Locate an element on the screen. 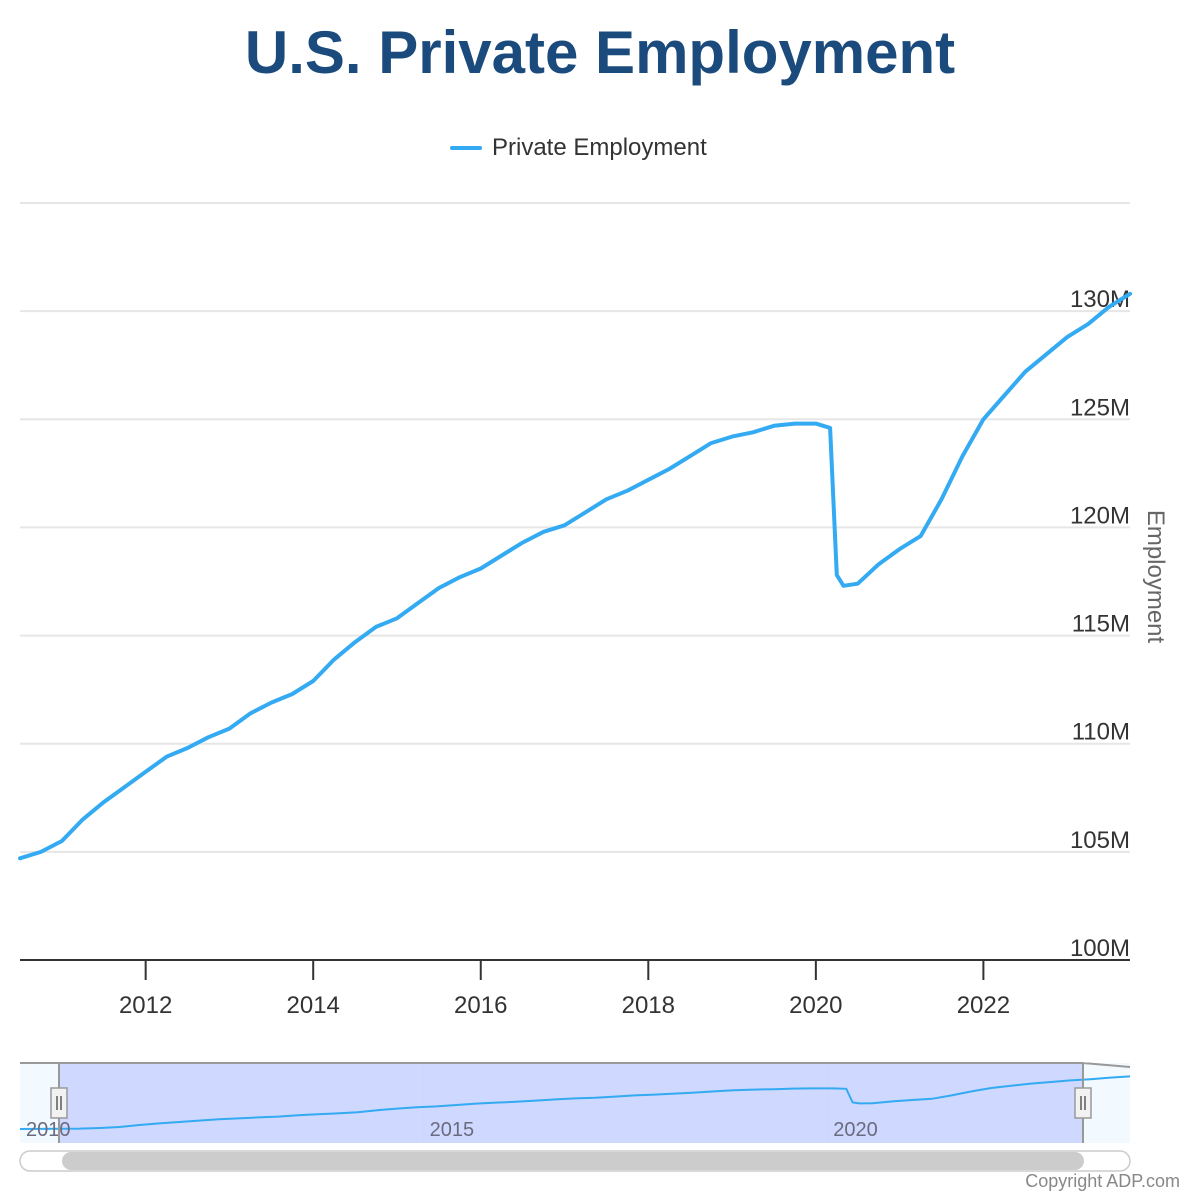  scrollbar is located at coordinates (575, 1161).